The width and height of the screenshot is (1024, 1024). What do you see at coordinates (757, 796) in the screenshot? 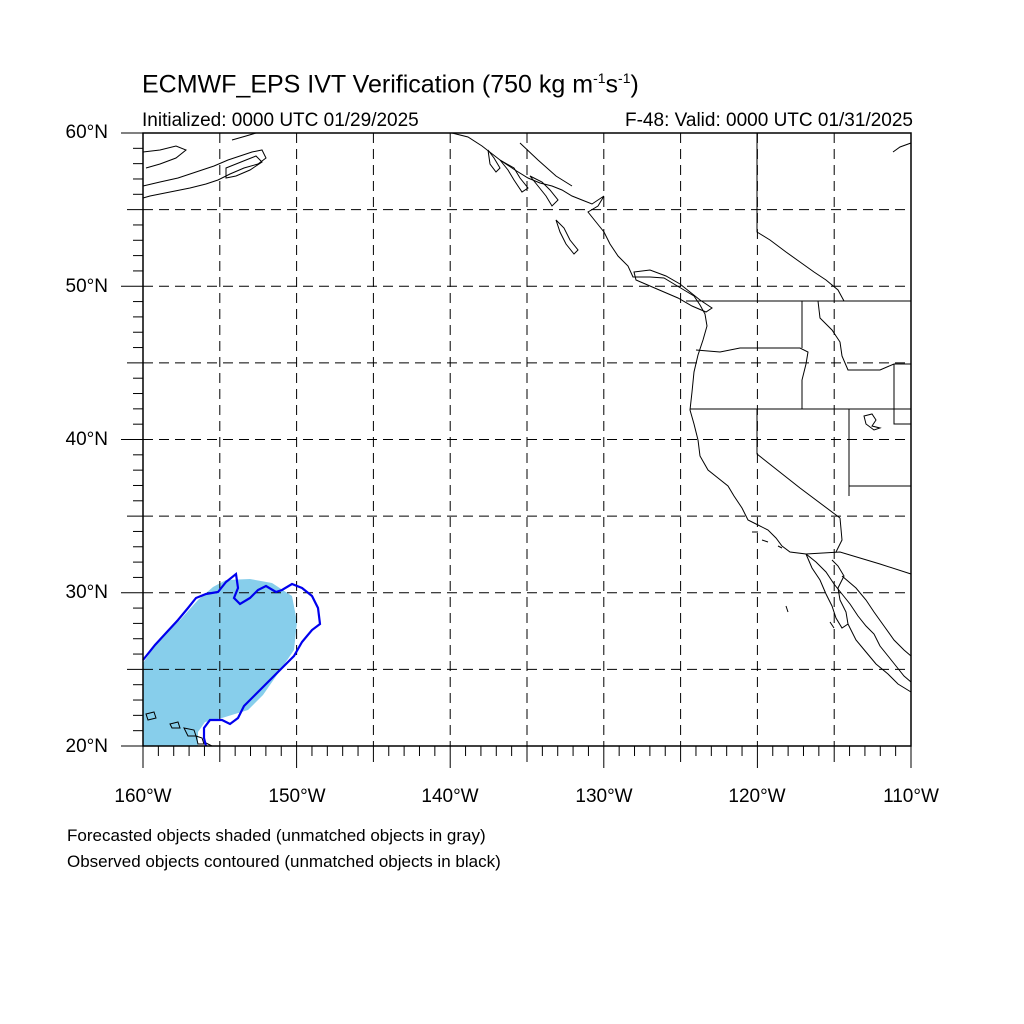
I see `lon-label-120w: 120°W` at bounding box center [757, 796].